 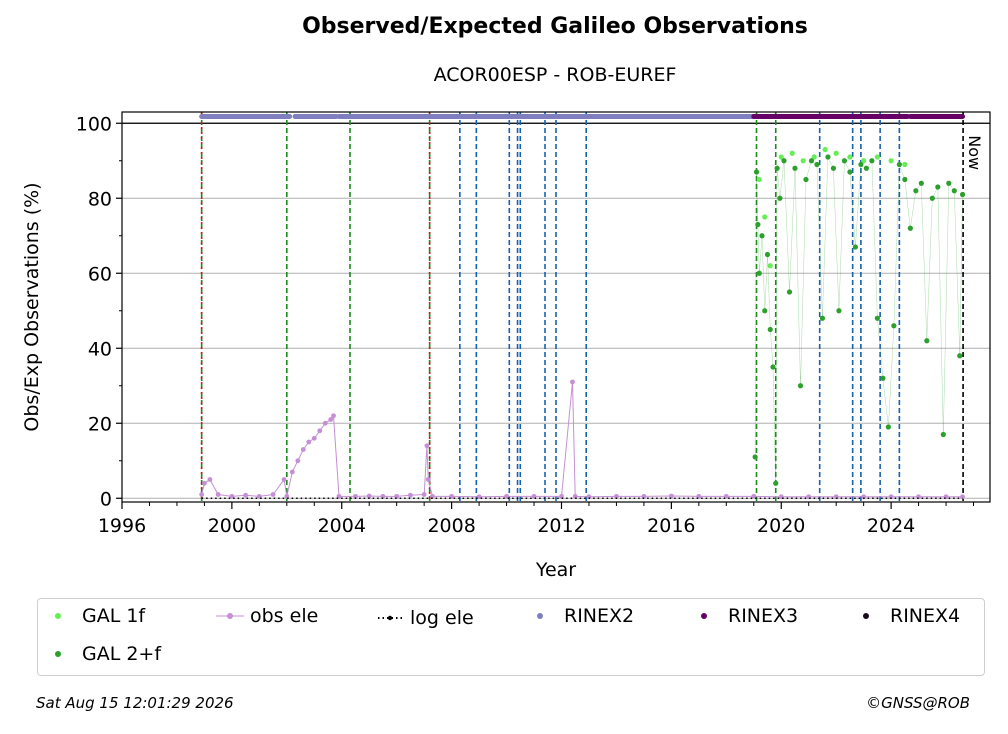 I want to click on x-tick-label: 2024, so click(x=891, y=526).